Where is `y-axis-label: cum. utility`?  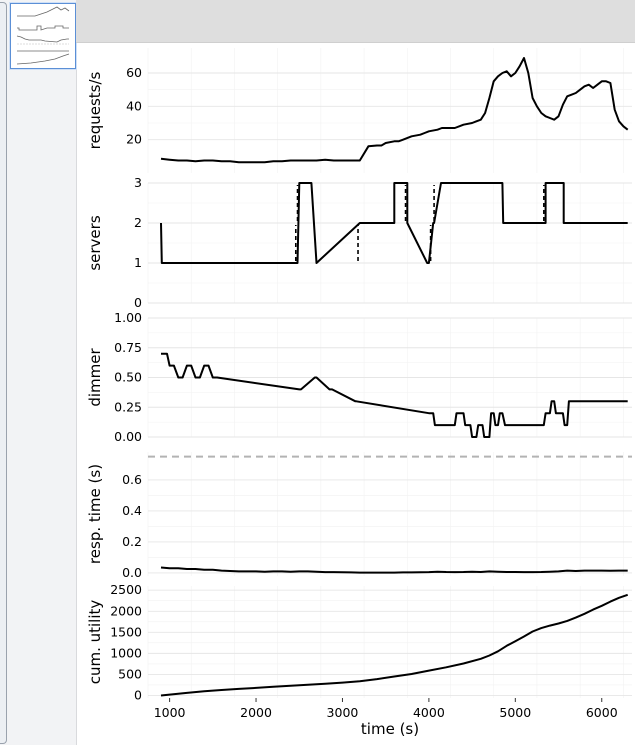
y-axis-label: cum. utility is located at coordinates (95, 642).